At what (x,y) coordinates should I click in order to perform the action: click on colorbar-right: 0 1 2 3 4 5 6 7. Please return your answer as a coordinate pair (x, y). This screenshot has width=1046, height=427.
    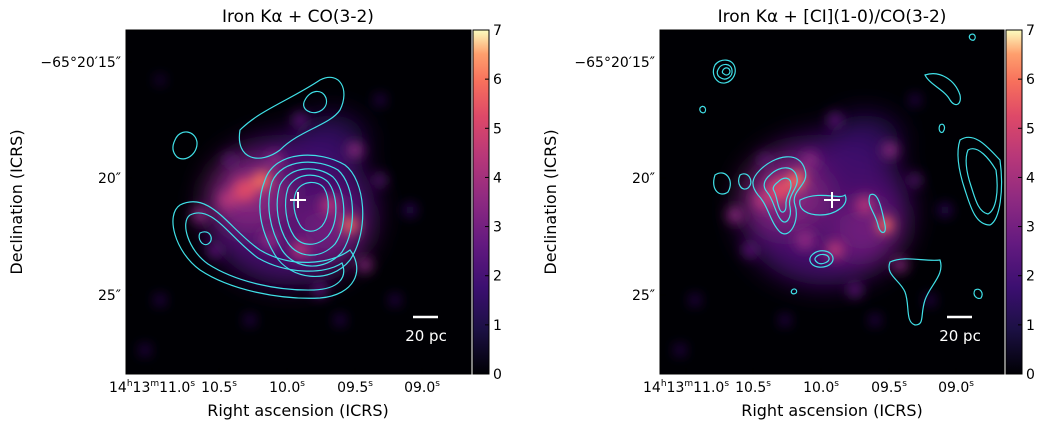
    Looking at the image, I should click on (1020, 203).